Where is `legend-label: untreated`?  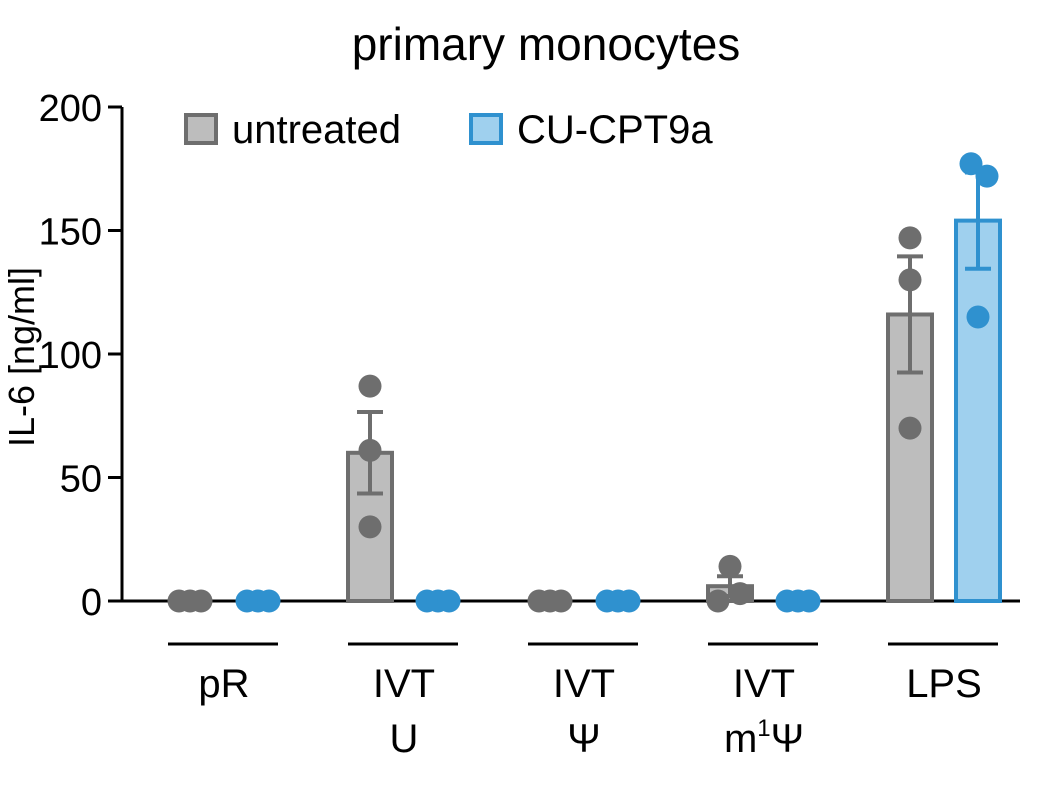 legend-label: untreated is located at coordinates (316, 130).